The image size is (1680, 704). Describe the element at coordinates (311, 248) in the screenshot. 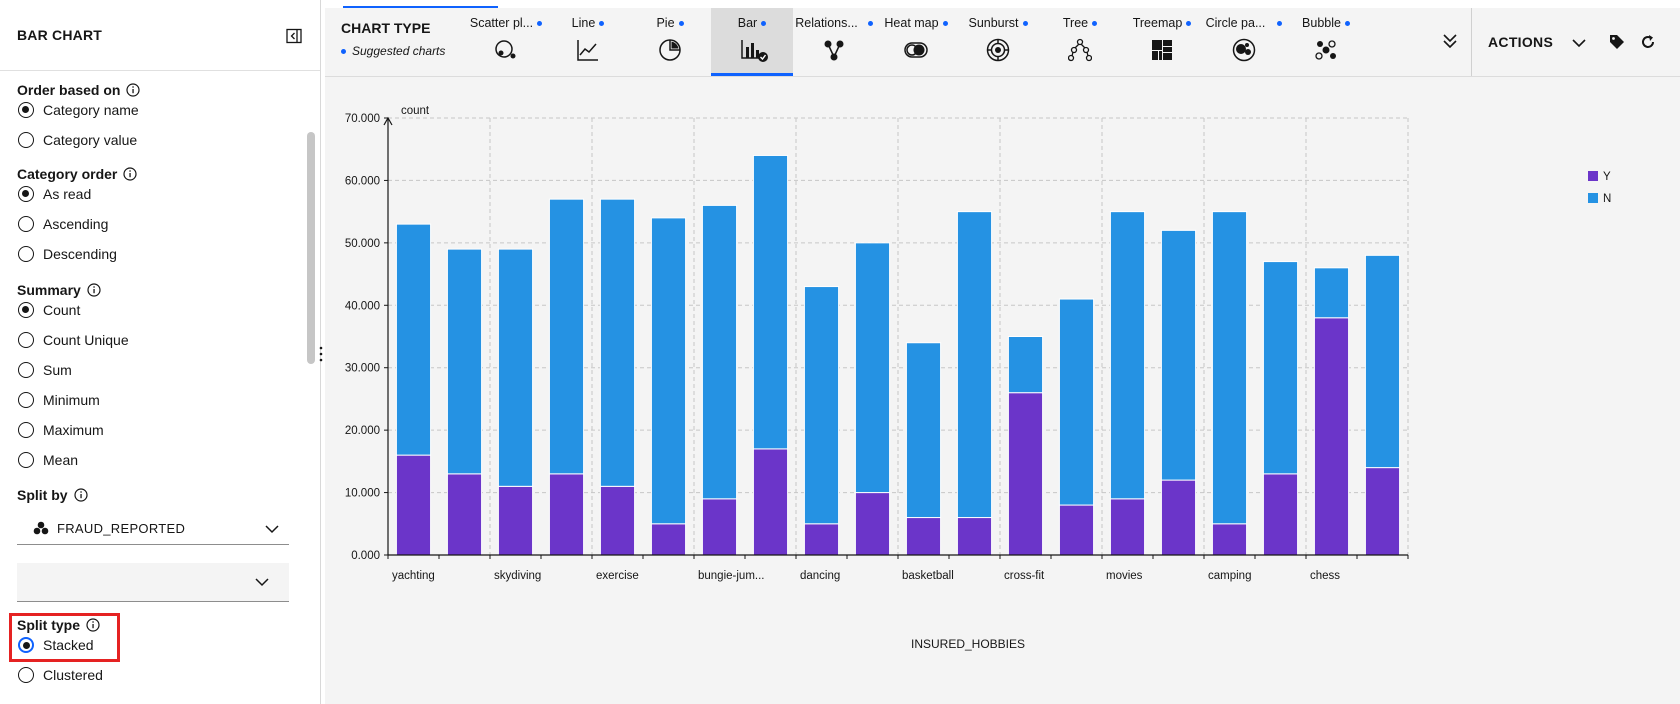

I see `panel-scrollbar` at that location.